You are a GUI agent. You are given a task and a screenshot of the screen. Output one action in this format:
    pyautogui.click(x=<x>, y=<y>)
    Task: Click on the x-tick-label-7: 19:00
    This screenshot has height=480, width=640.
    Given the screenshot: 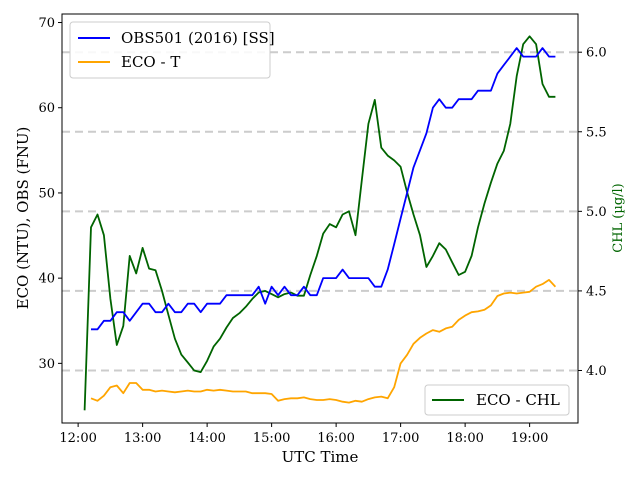 What is the action you would take?
    pyautogui.click(x=529, y=438)
    